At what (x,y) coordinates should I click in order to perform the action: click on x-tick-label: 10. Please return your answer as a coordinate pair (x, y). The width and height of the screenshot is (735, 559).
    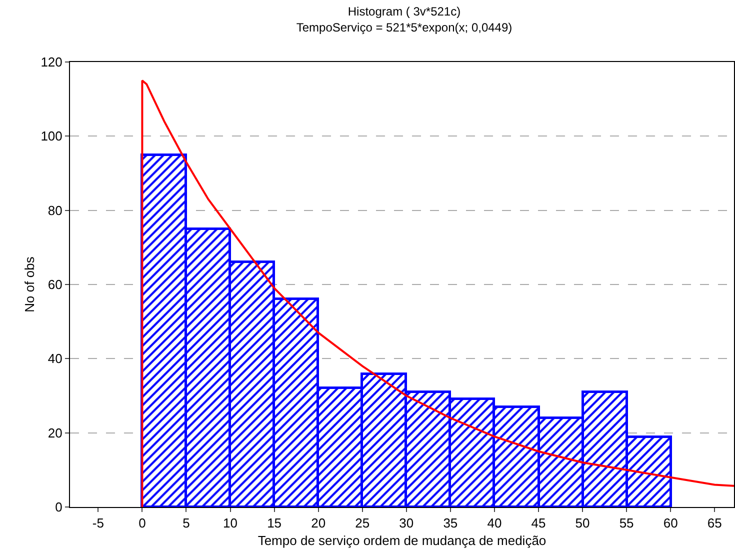
    Looking at the image, I should click on (230, 523).